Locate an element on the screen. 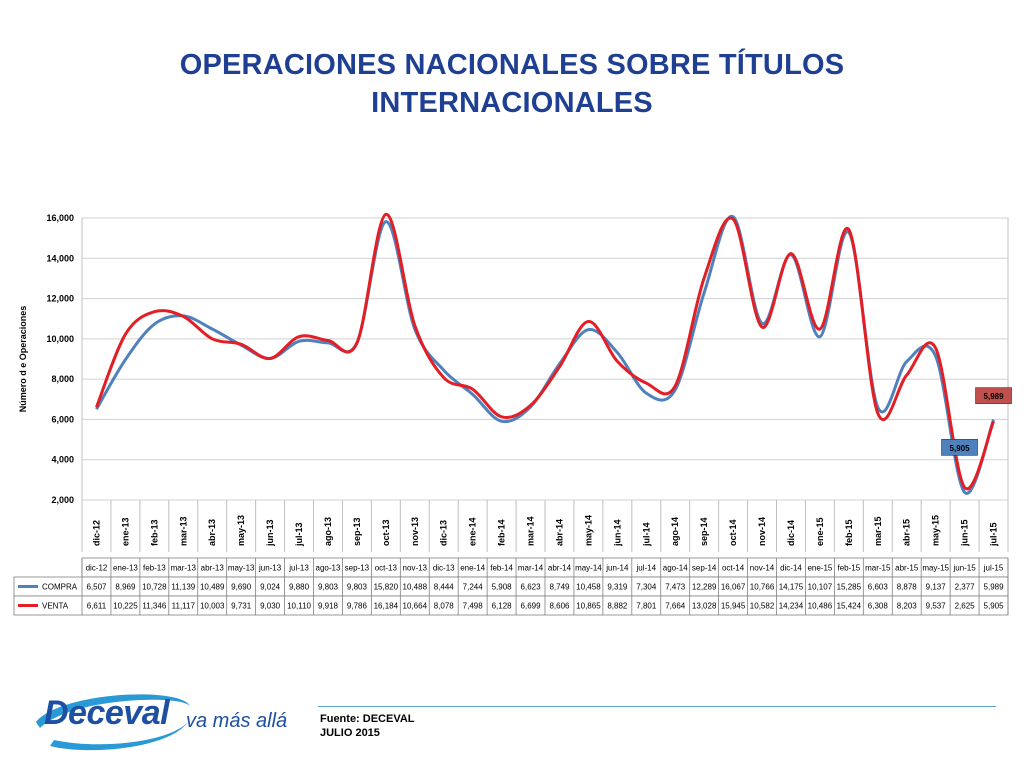  table-value-cell: 9,731 is located at coordinates (241, 606).